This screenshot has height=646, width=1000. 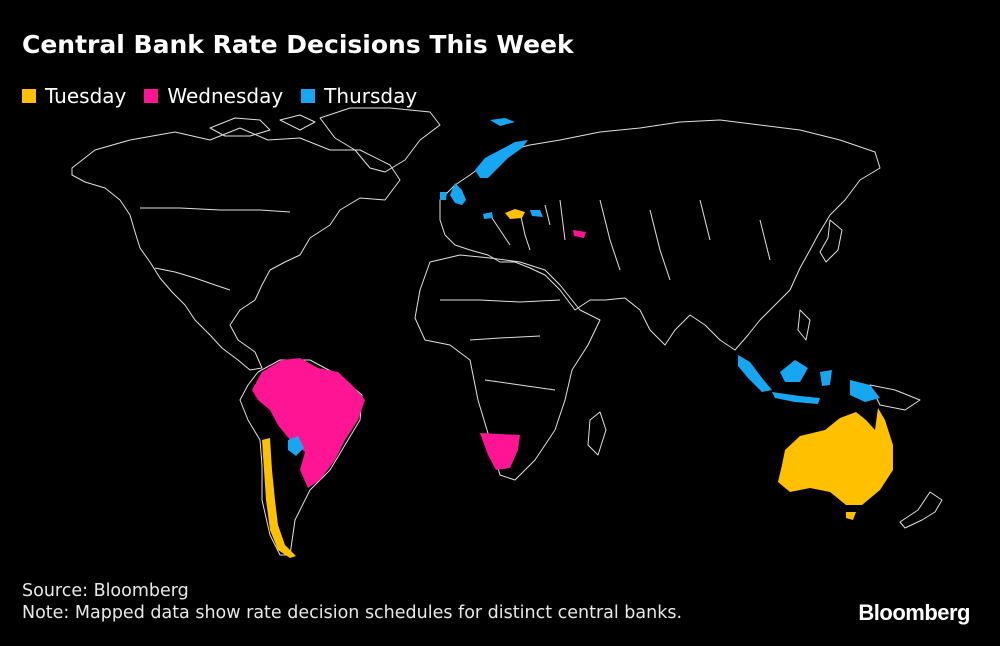 I want to click on georgia-wednesday, so click(x=579, y=234).